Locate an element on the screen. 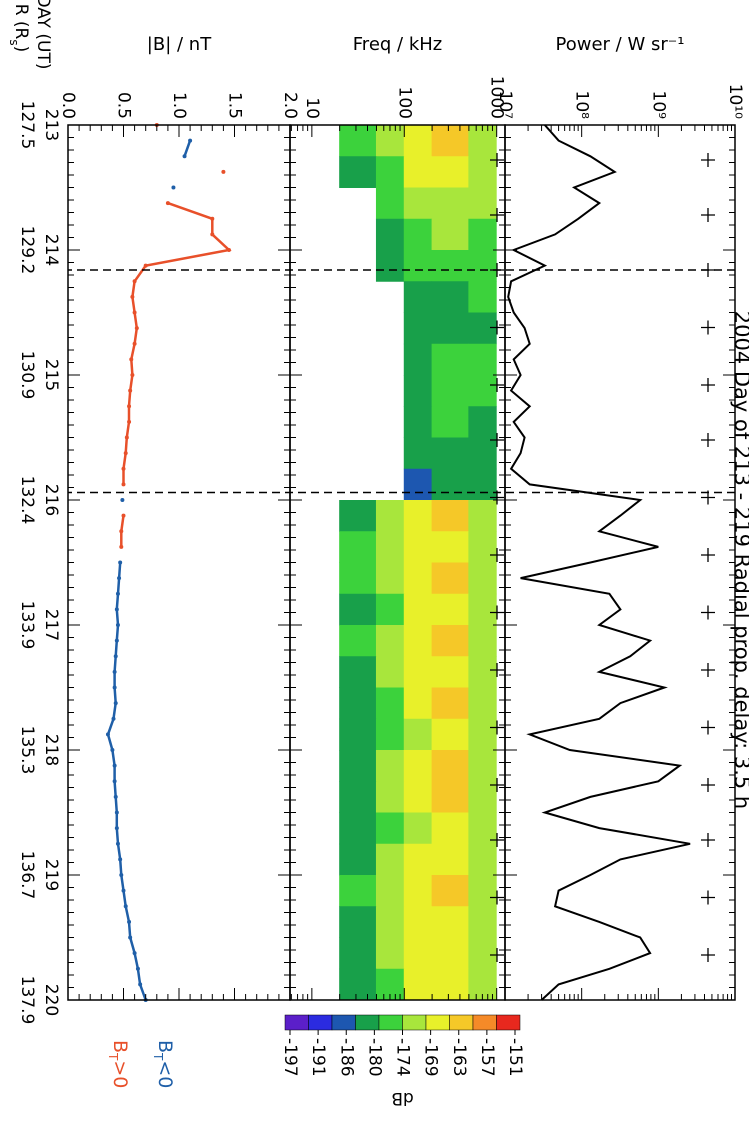 The height and width of the screenshot is (1135, 749). x-tick-label: 220 is located at coordinates (51, 1000).